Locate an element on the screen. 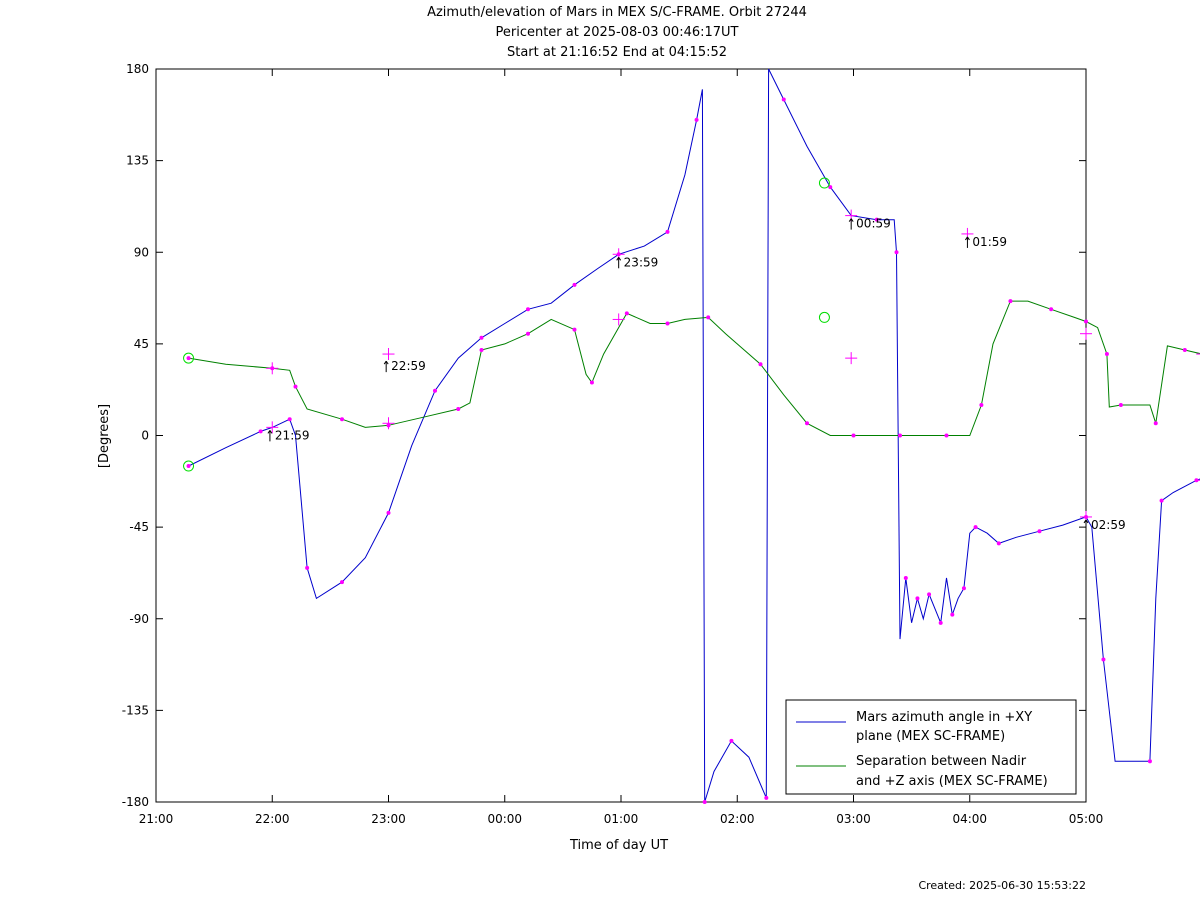 This screenshot has height=901, width=1200. x-tick-label: 23:00 is located at coordinates (388, 819).